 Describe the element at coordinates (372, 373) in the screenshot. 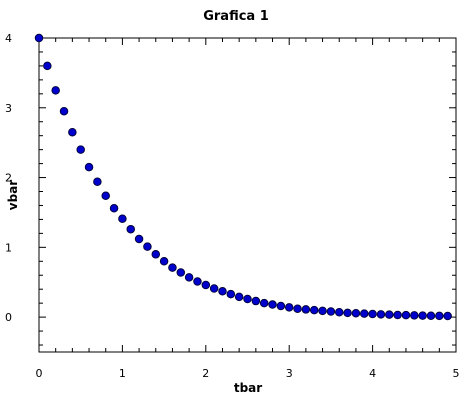

I see `x-tick-label: 4` at that location.